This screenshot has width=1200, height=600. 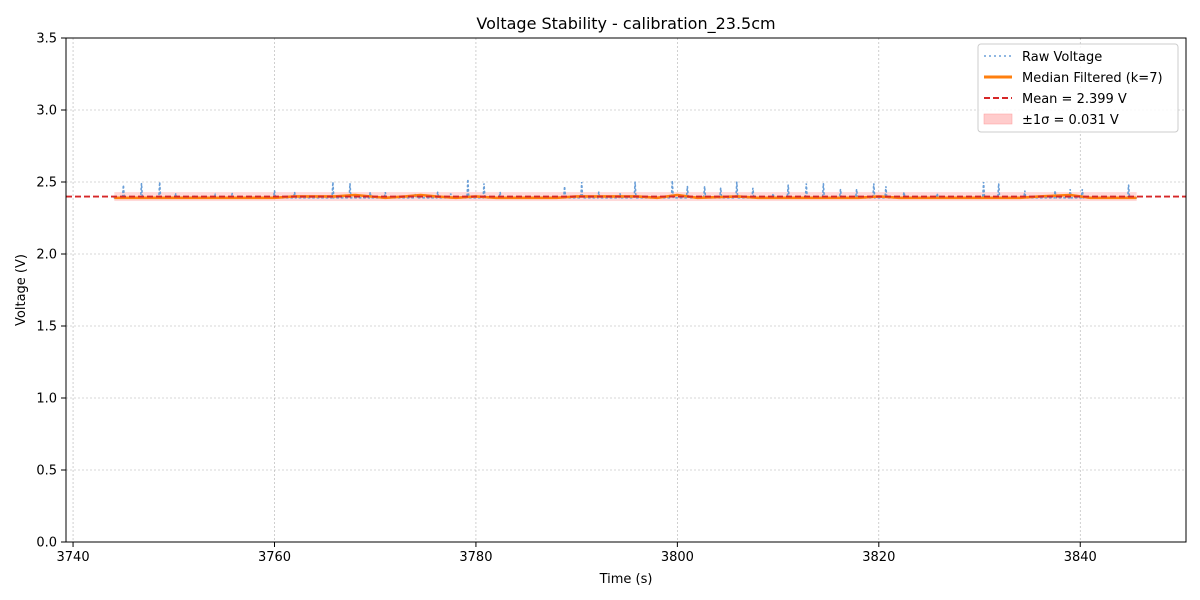 What do you see at coordinates (73, 557) in the screenshot?
I see `x-tick-label: 3740` at bounding box center [73, 557].